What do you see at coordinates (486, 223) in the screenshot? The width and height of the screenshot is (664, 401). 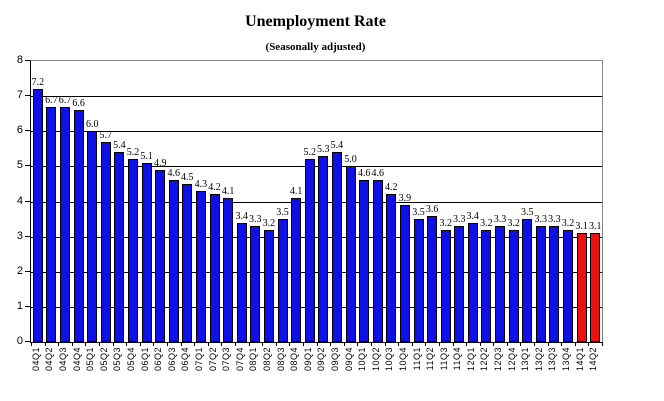 I see `bar-value-label: 3.2` at bounding box center [486, 223].